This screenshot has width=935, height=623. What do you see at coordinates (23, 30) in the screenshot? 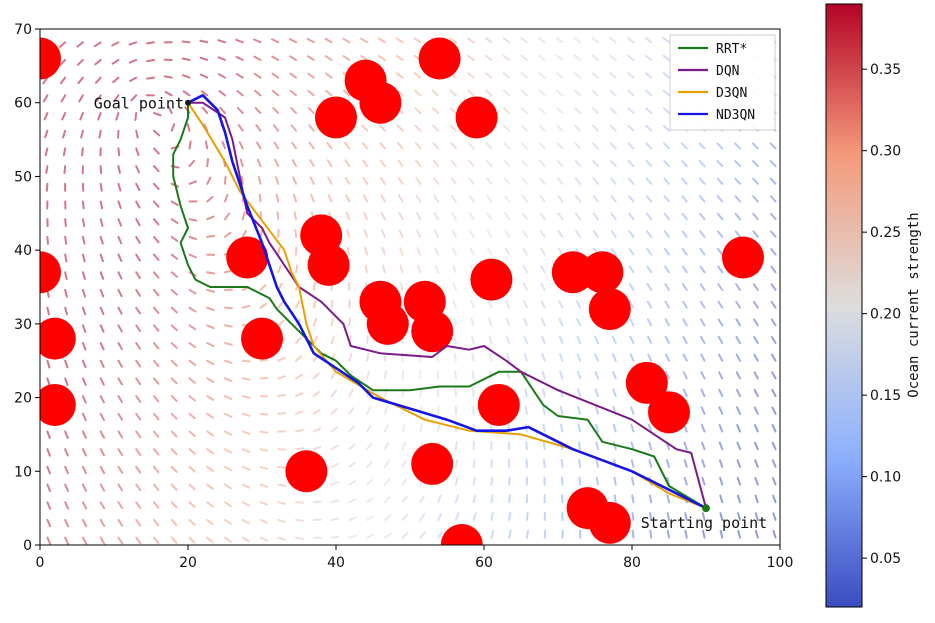
I see `y-tick-label-7: 70` at bounding box center [23, 30].